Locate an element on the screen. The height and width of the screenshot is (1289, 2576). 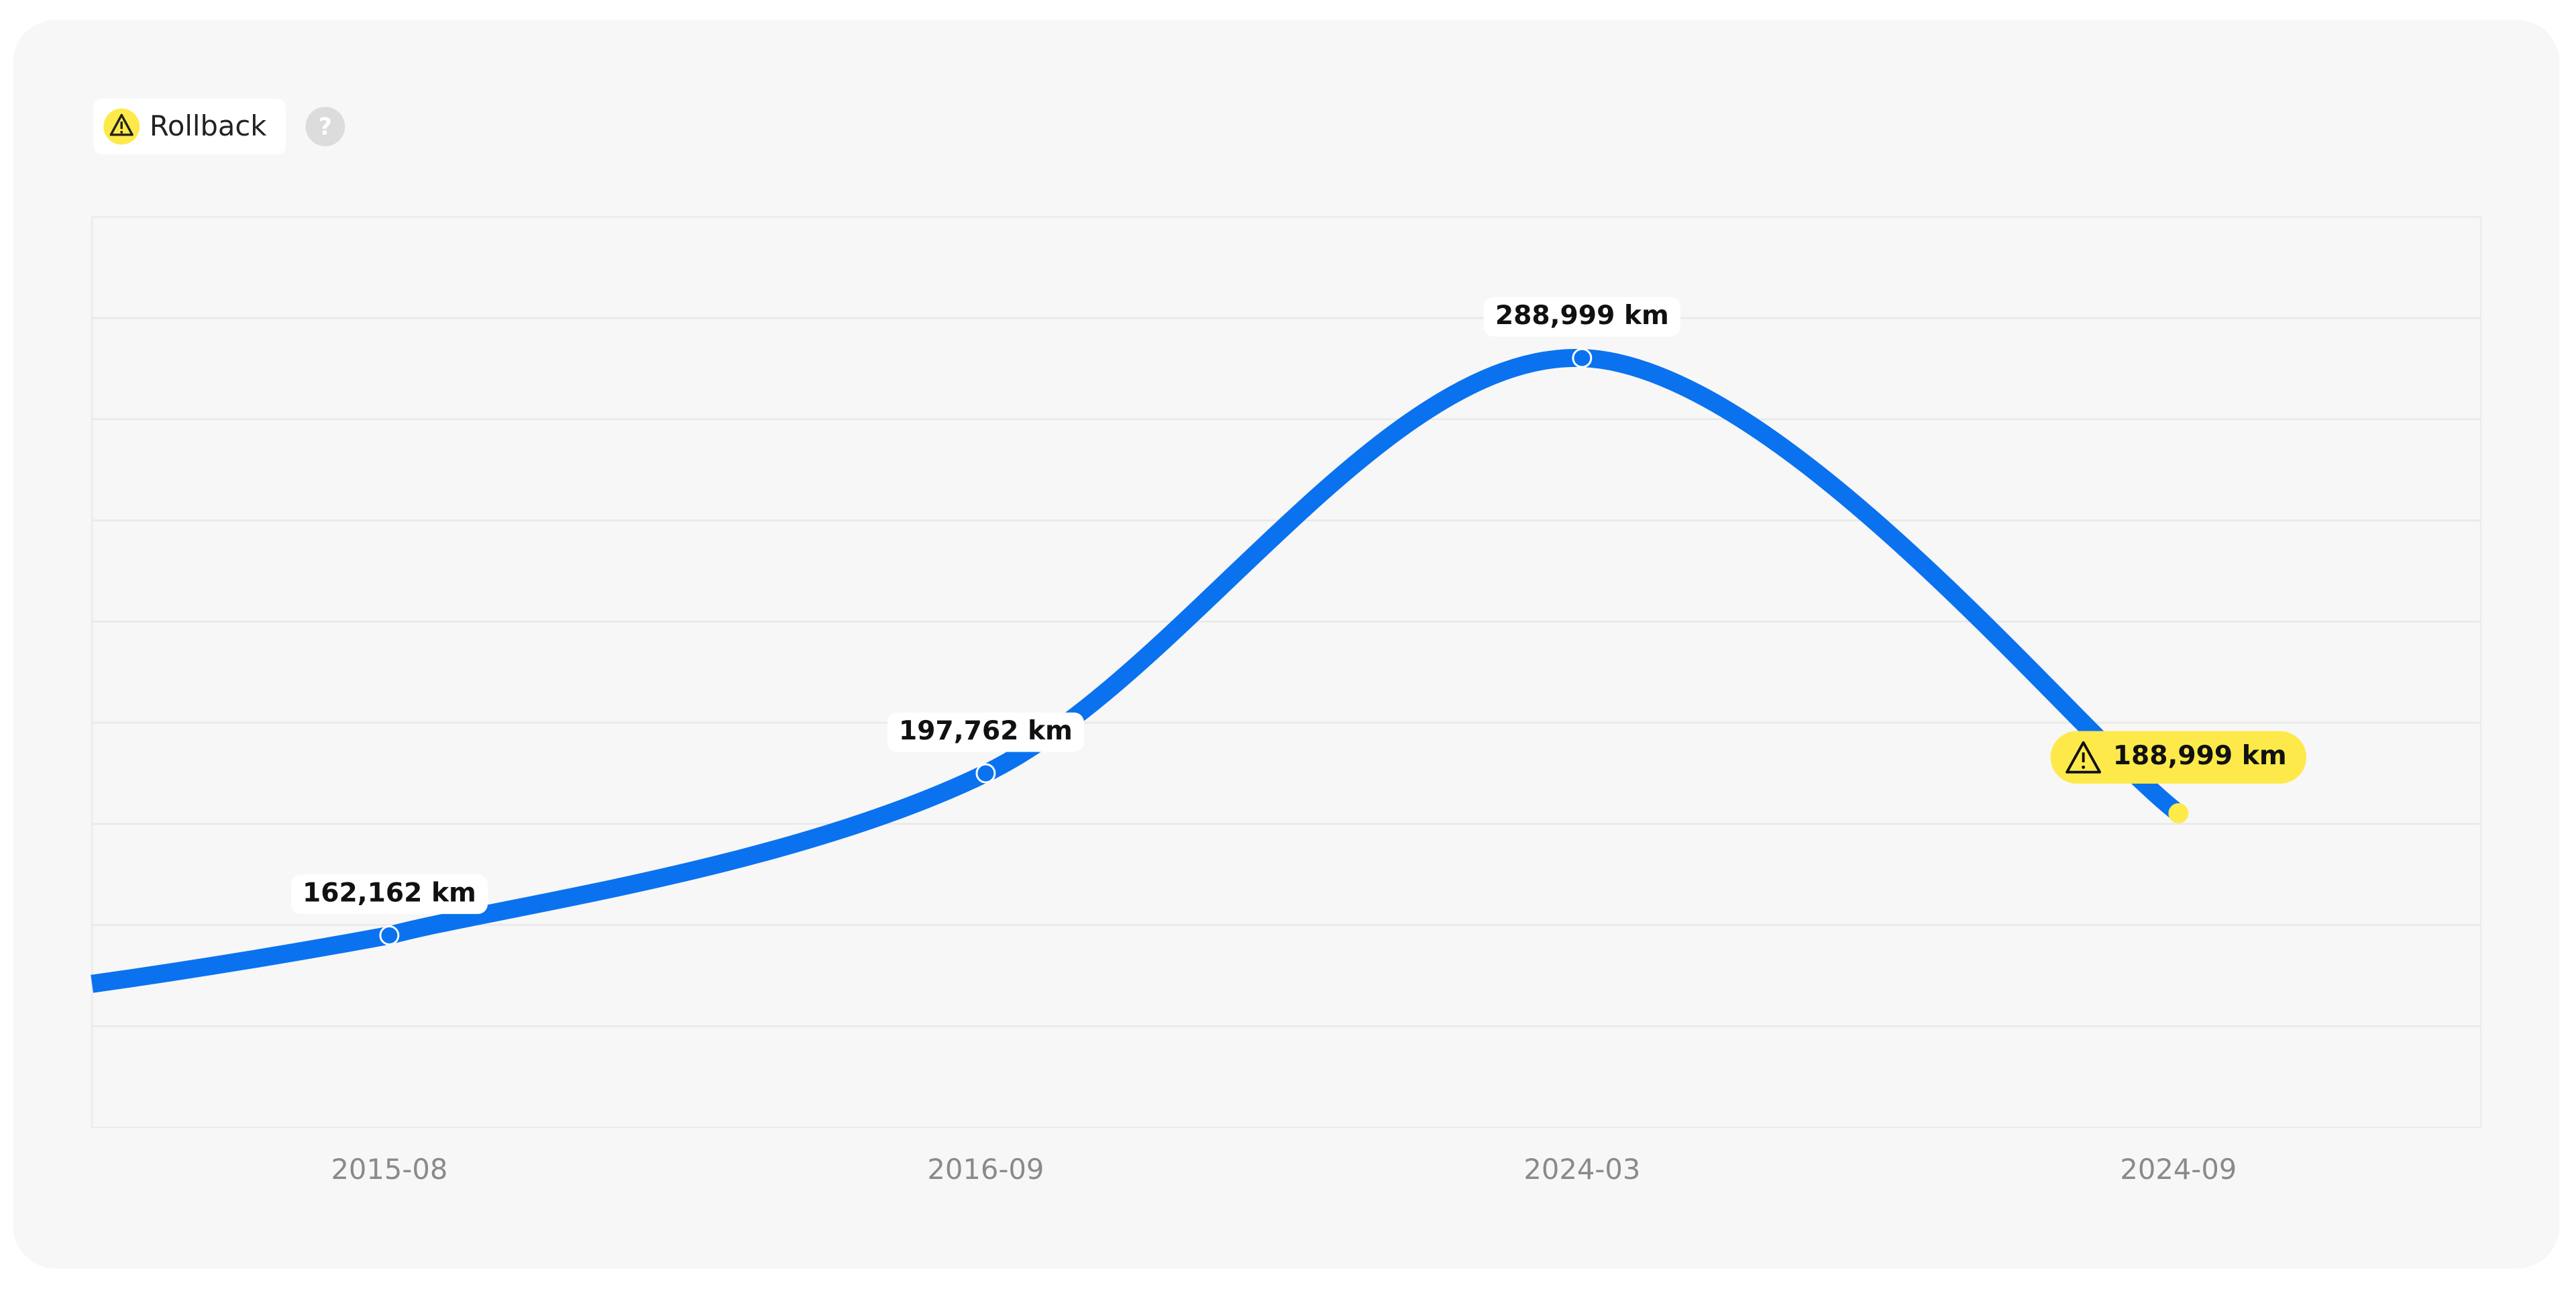
x-tick-label: 2024-09 is located at coordinates (2178, 1169).